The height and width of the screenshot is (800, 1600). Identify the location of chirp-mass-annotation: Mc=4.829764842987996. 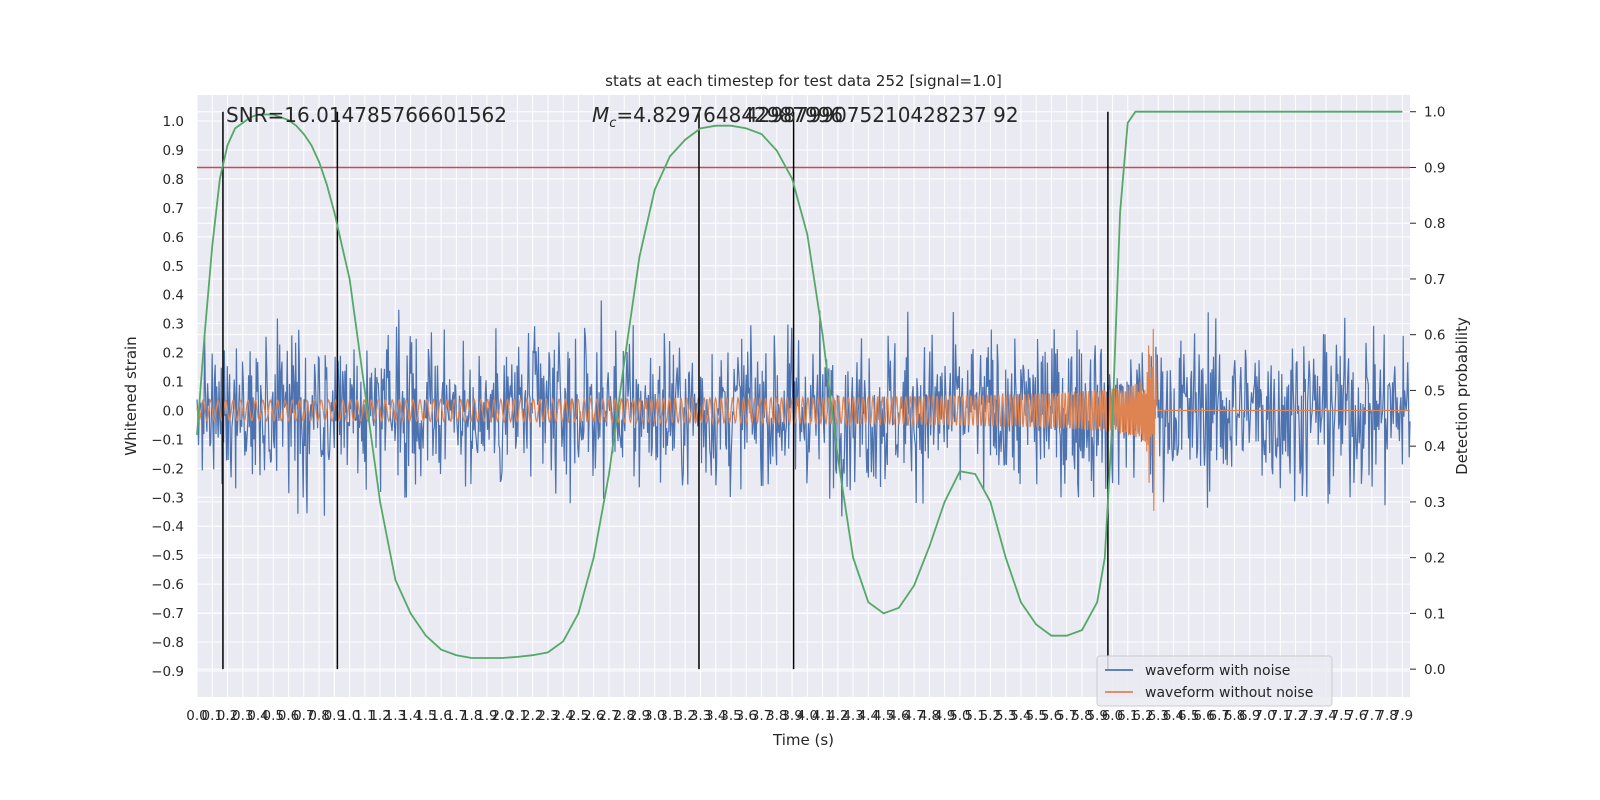
(717, 117).